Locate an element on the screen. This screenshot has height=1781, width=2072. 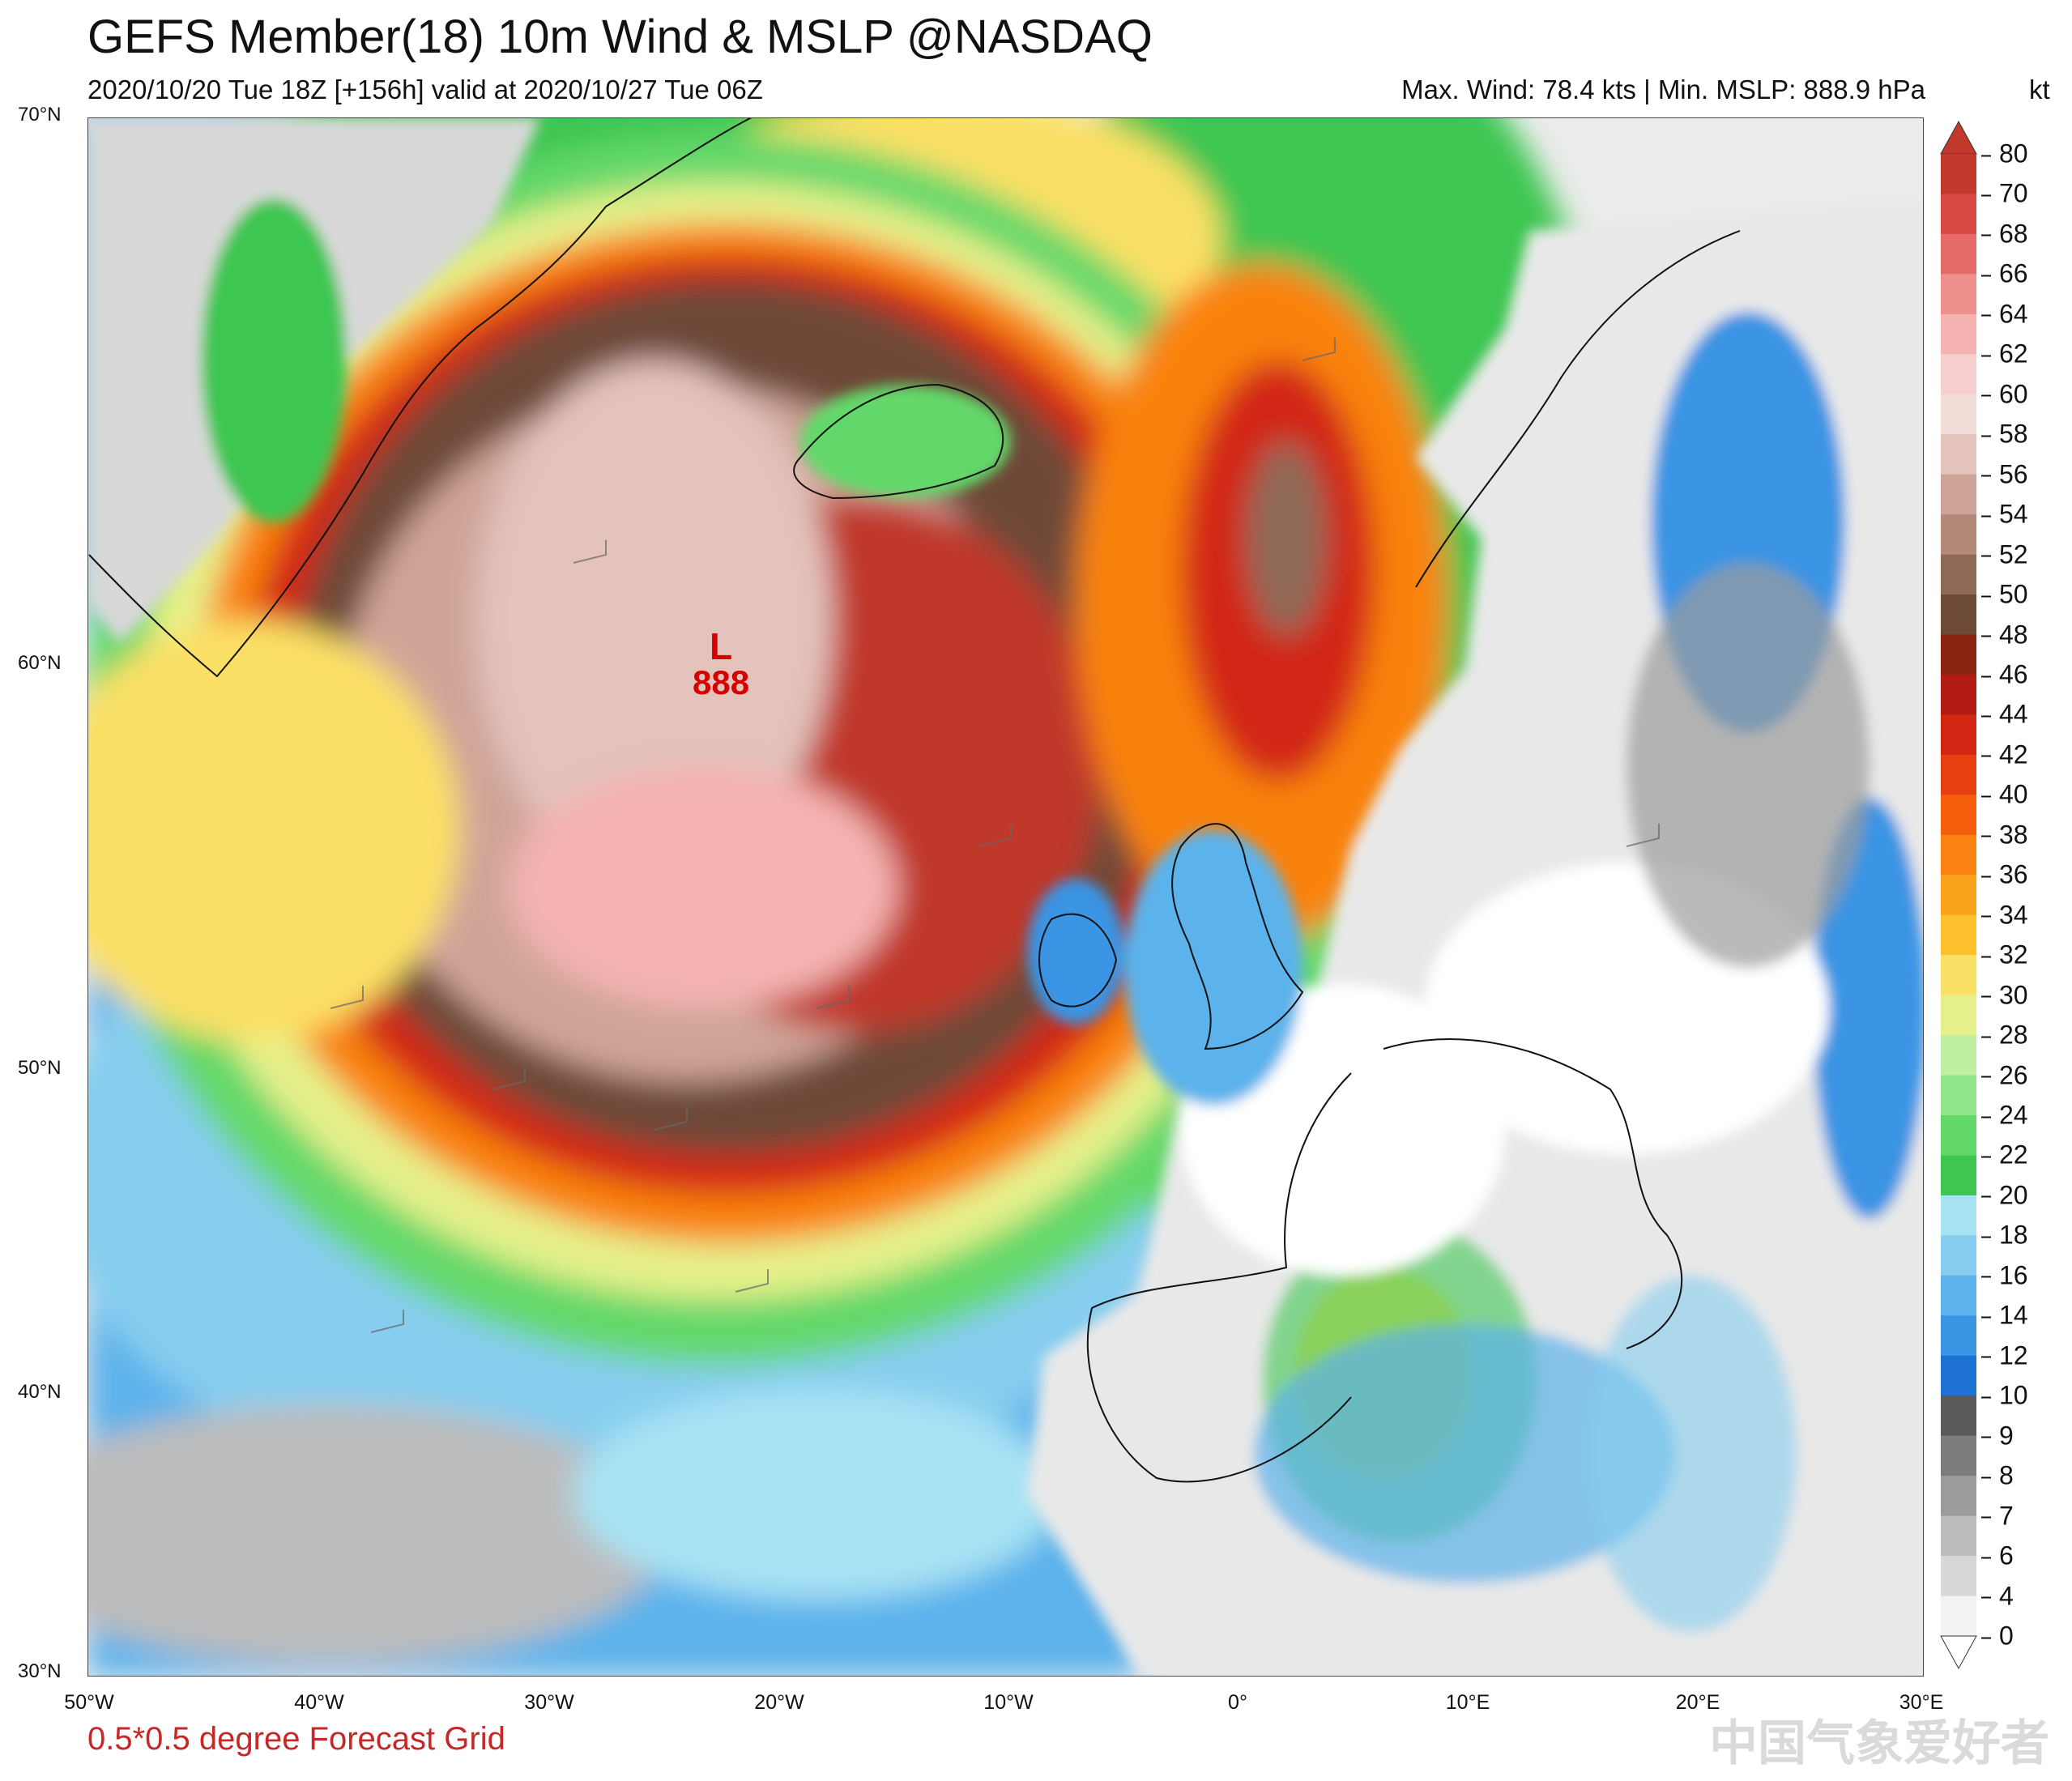
watermark: 中国气象爱好者 is located at coordinates (1879, 1743).